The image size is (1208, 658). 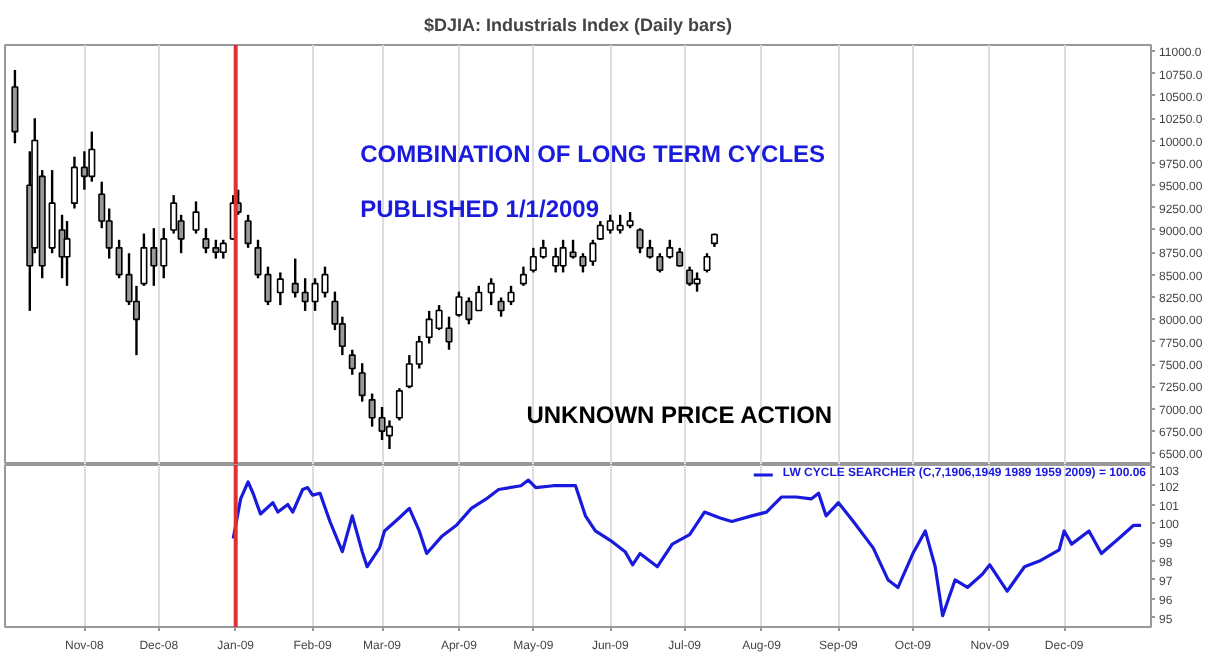 I want to click on annotation: PUBLISHED 1/1/2009, so click(x=480, y=208).